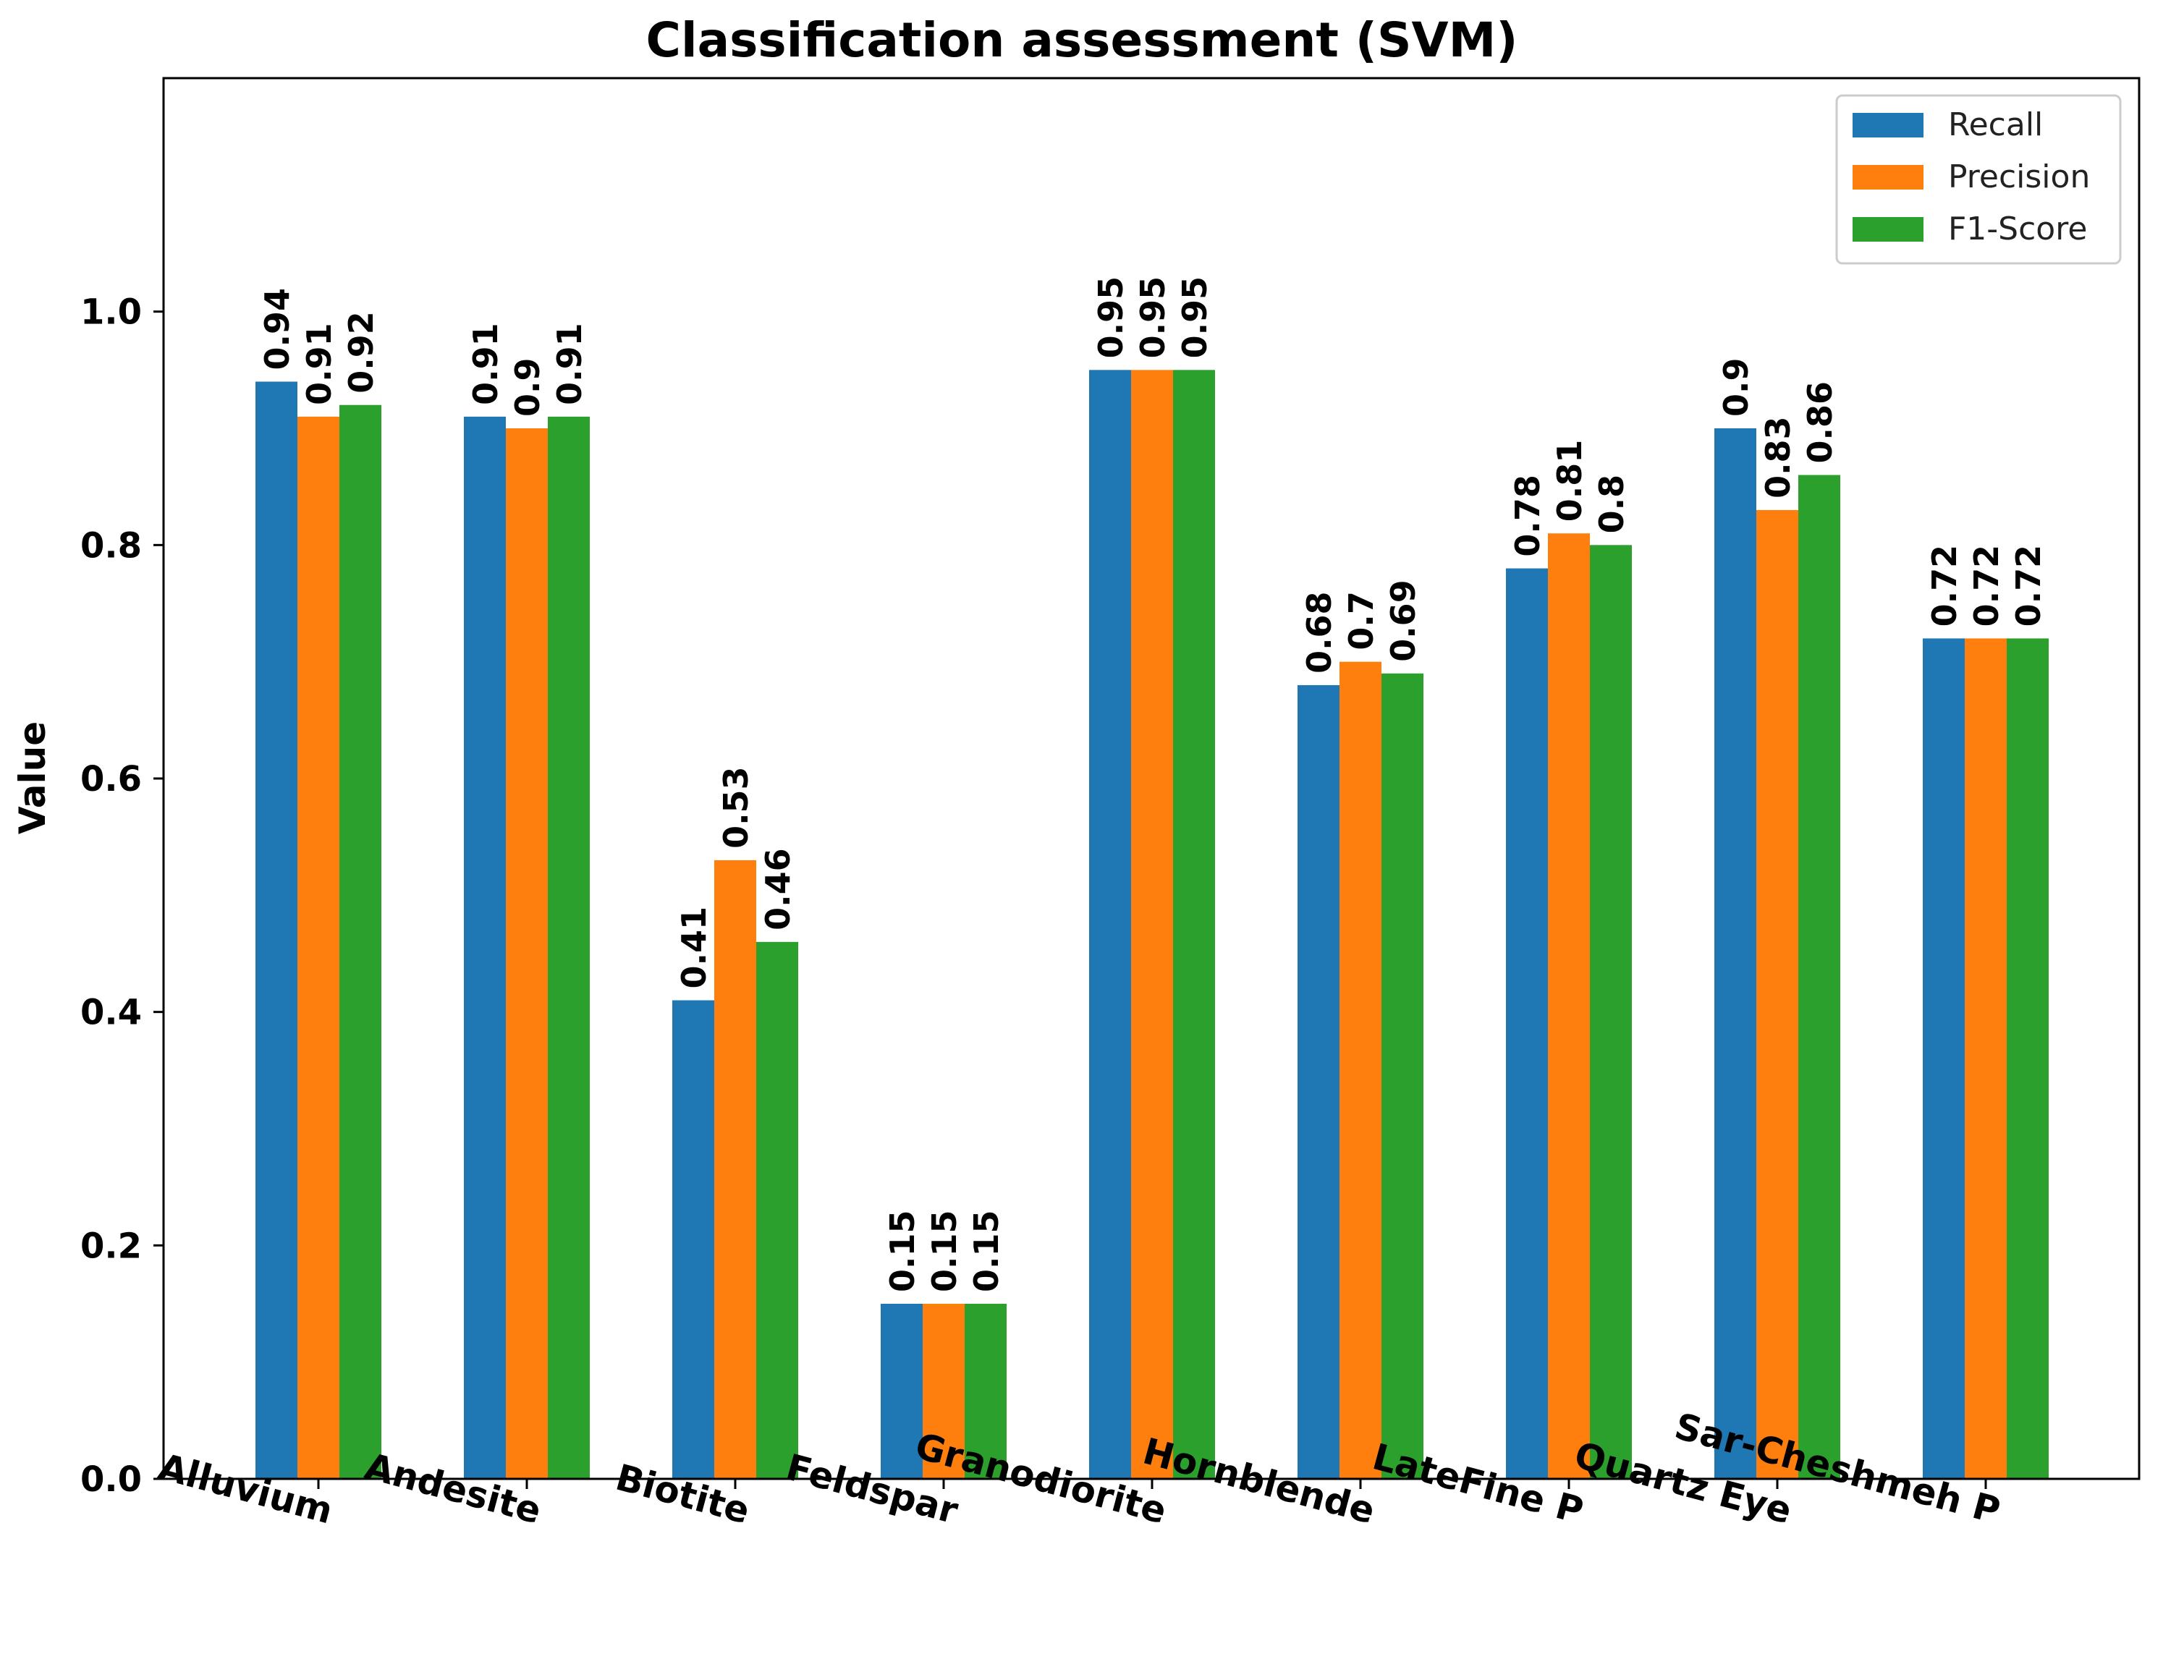 This screenshot has width=2184, height=1680. I want to click on bar-hornblende-f1-score, so click(1402, 1076).